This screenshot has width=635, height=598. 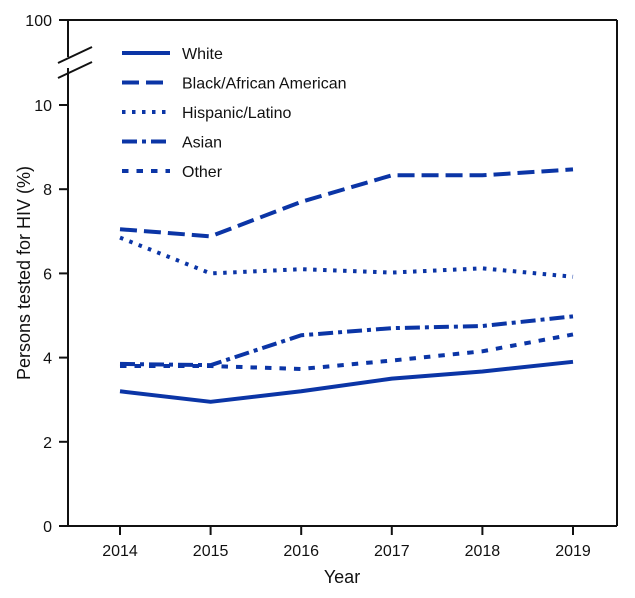 I want to click on legend-label-other: Other, so click(x=202, y=172).